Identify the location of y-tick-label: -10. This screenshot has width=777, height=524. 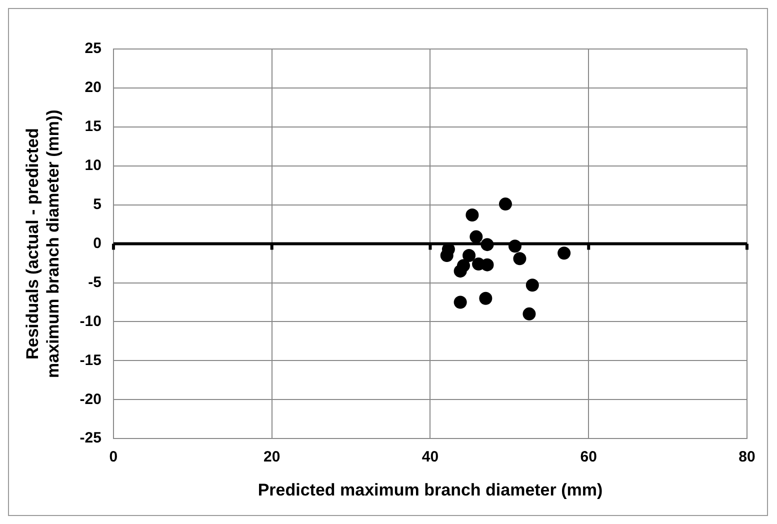
(91, 321).